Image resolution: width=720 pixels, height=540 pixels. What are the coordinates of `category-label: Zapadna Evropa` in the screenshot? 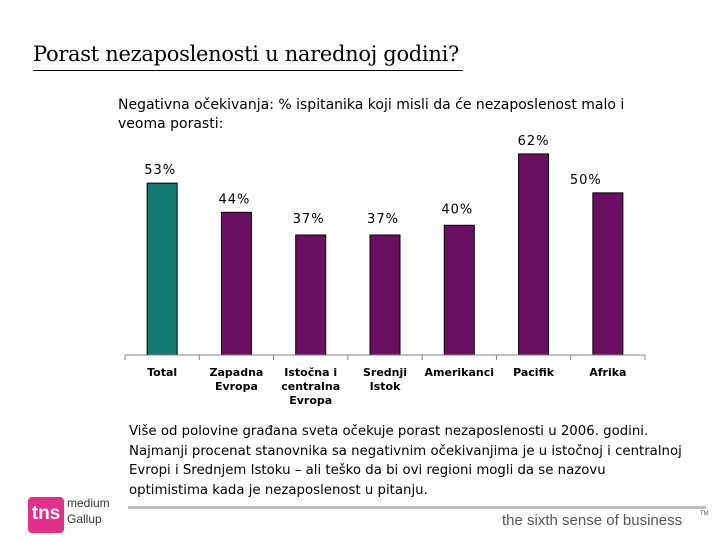 It's located at (237, 379).